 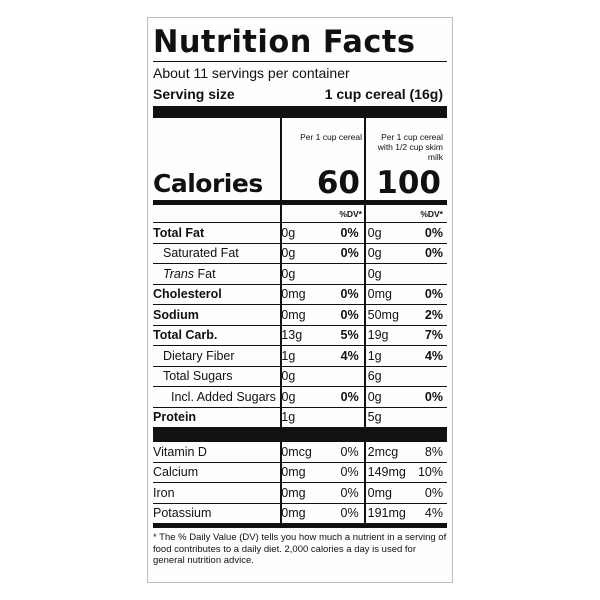 What do you see at coordinates (431, 213) in the screenshot?
I see `dv-header-with-milk: %DV*` at bounding box center [431, 213].